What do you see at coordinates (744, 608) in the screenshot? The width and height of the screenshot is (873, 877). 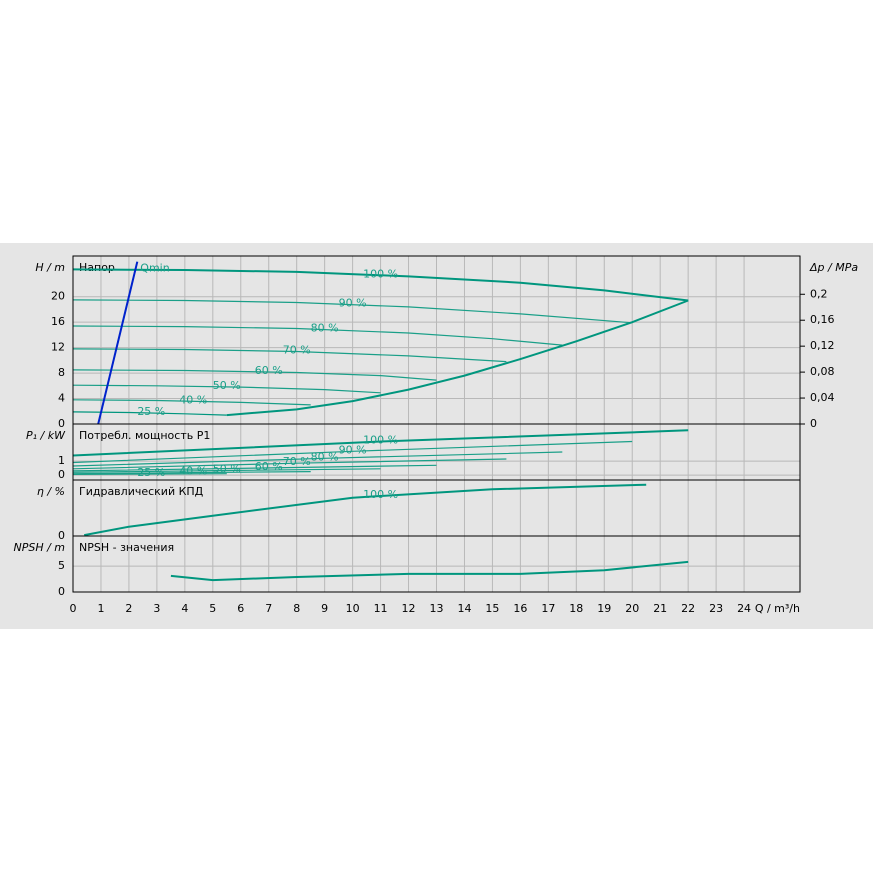 I see `x-tick-label: 24` at bounding box center [744, 608].